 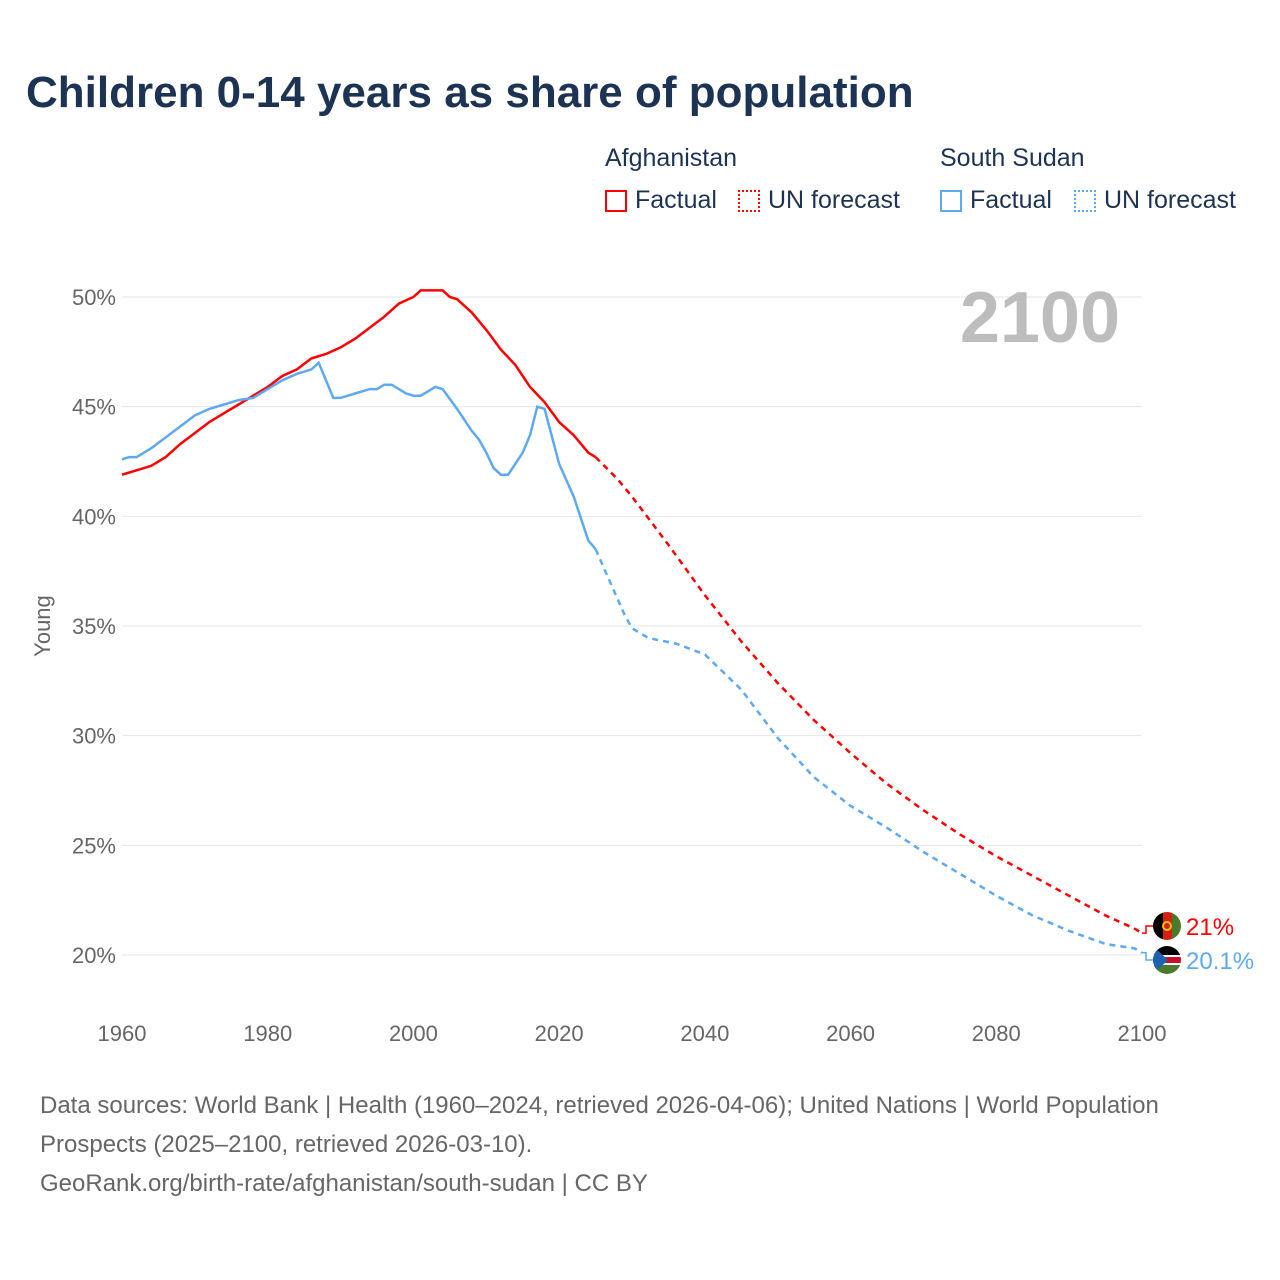 I want to click on afghanistan-flag-icon, so click(x=1167, y=926).